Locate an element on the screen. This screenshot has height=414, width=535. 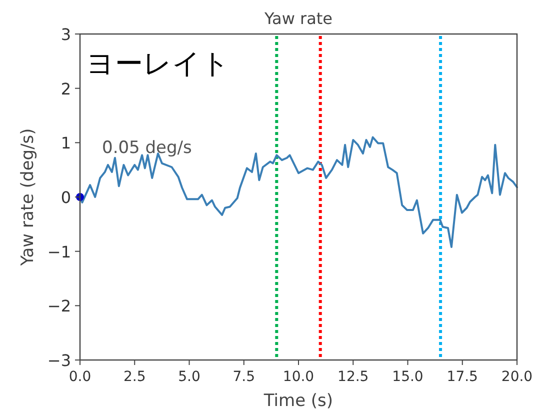
annotation: 0.05 deg/s is located at coordinates (147, 148).